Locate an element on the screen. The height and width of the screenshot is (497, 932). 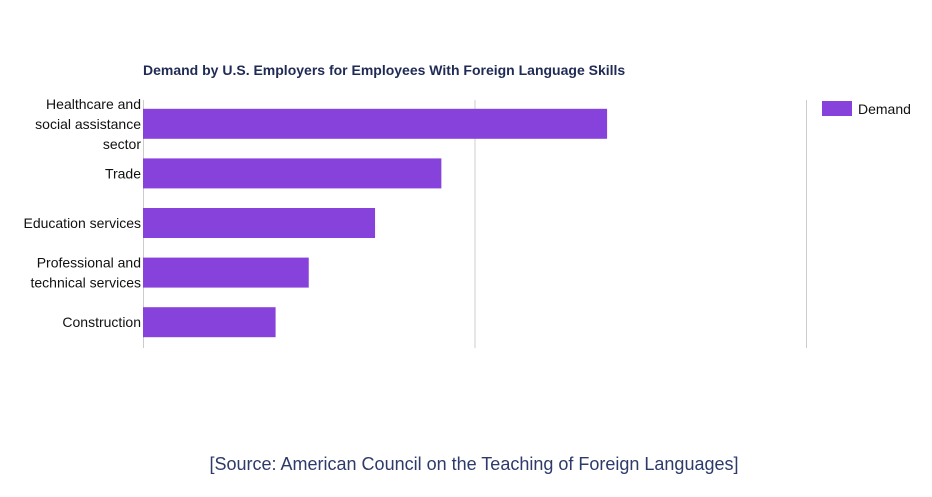
legend-label-demand: Demand is located at coordinates (884, 109).